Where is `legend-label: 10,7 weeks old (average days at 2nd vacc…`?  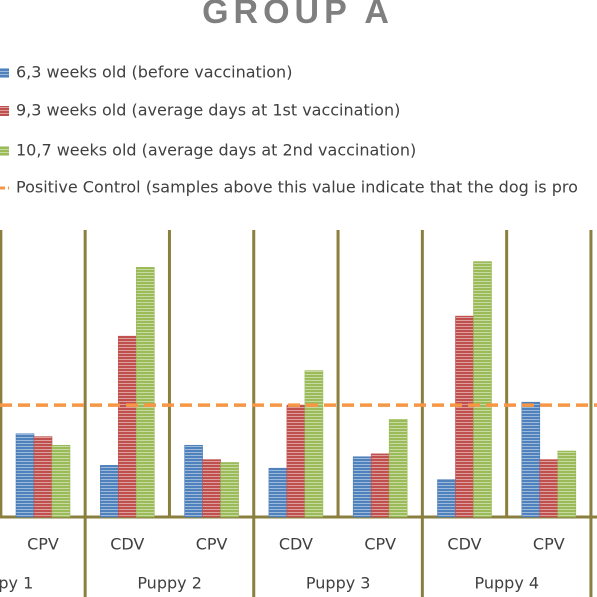
legend-label: 10,7 weeks old (average days at 2nd vacc… is located at coordinates (216, 150).